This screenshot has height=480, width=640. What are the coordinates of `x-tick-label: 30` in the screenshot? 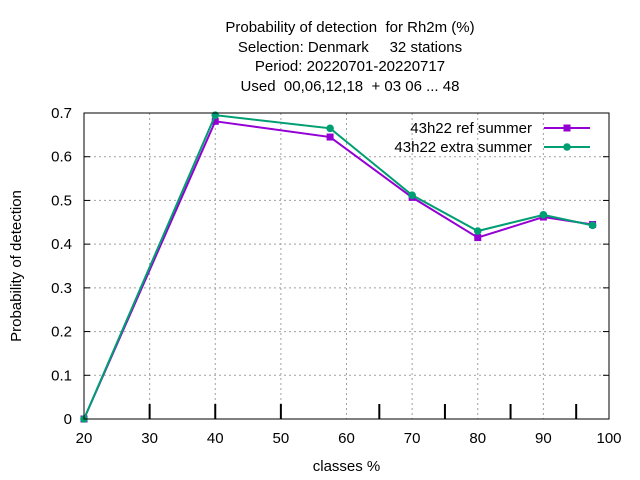 It's located at (149, 438).